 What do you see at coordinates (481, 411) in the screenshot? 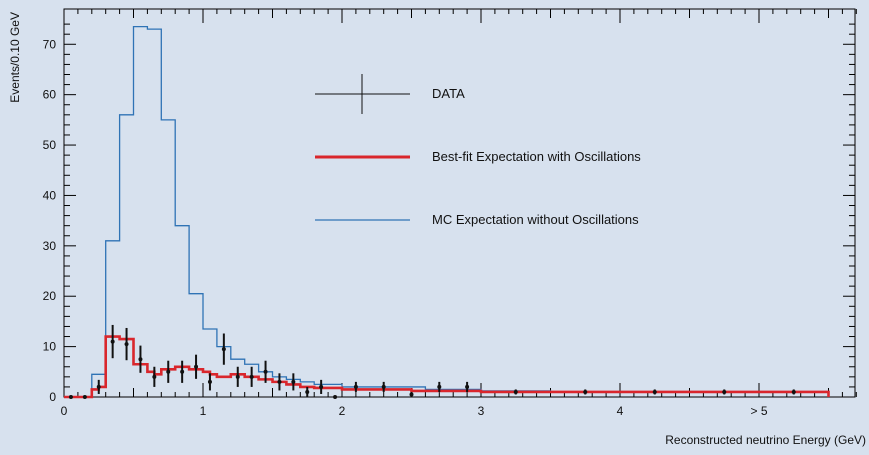
I see `x-tick-label: 3` at bounding box center [481, 411].